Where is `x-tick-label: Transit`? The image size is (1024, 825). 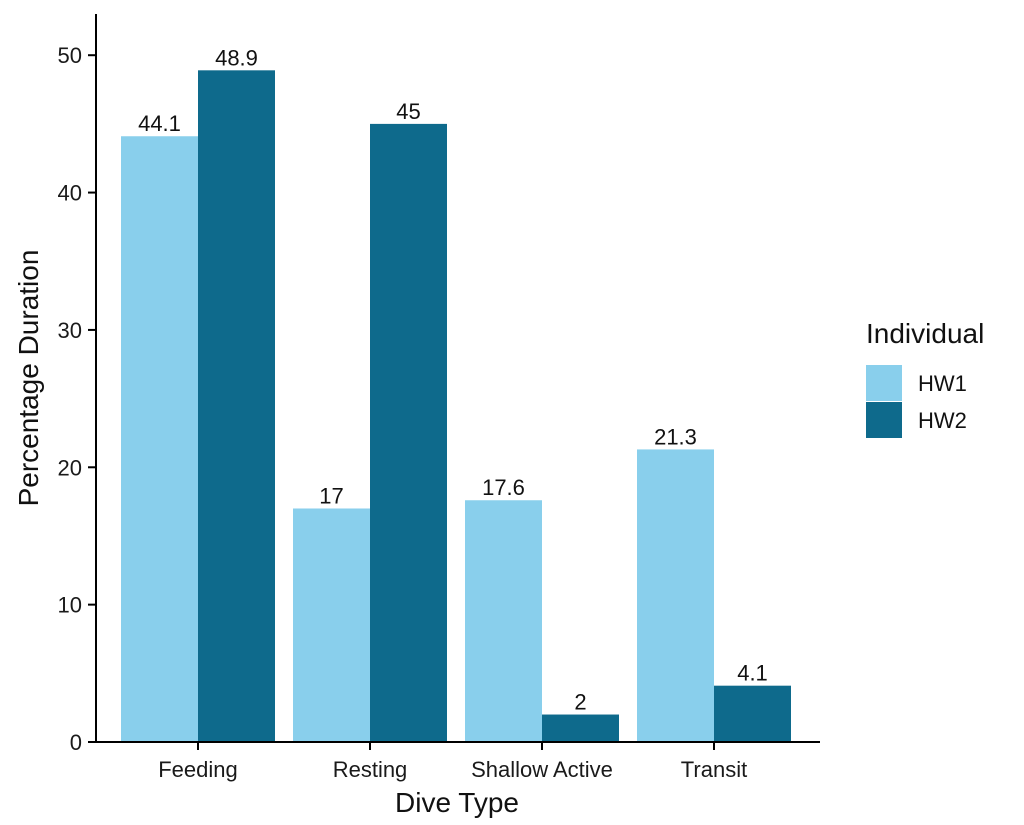 x-tick-label: Transit is located at coordinates (714, 769).